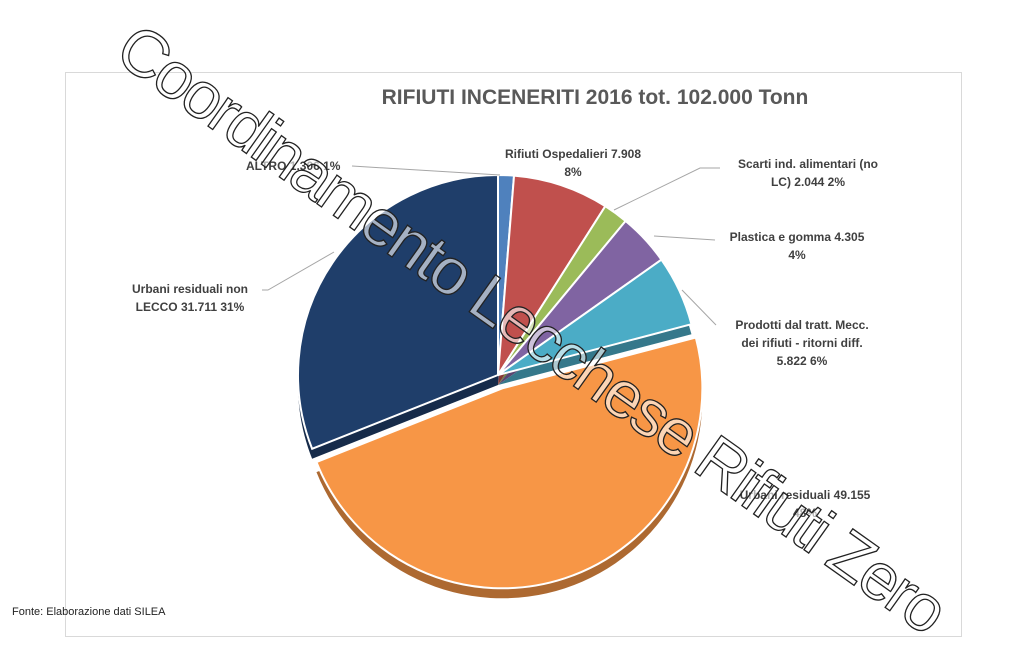 The height and width of the screenshot is (659, 1024). Describe the element at coordinates (89, 612) in the screenshot. I see `source-note: Fonte: Elaborazione dati SILEA` at that location.